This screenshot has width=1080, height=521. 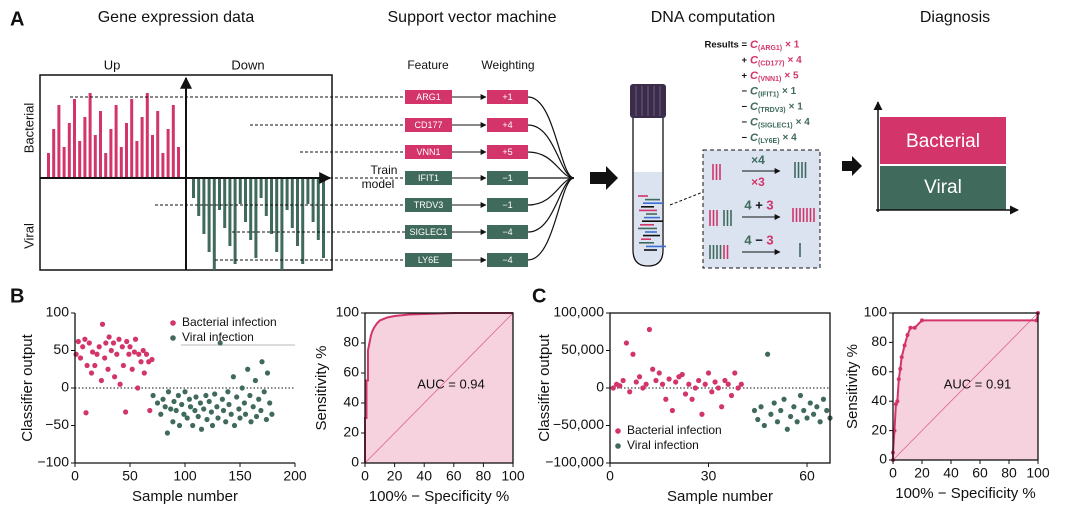 I want to click on x-axis-label: Sample number, so click(x=185, y=496).